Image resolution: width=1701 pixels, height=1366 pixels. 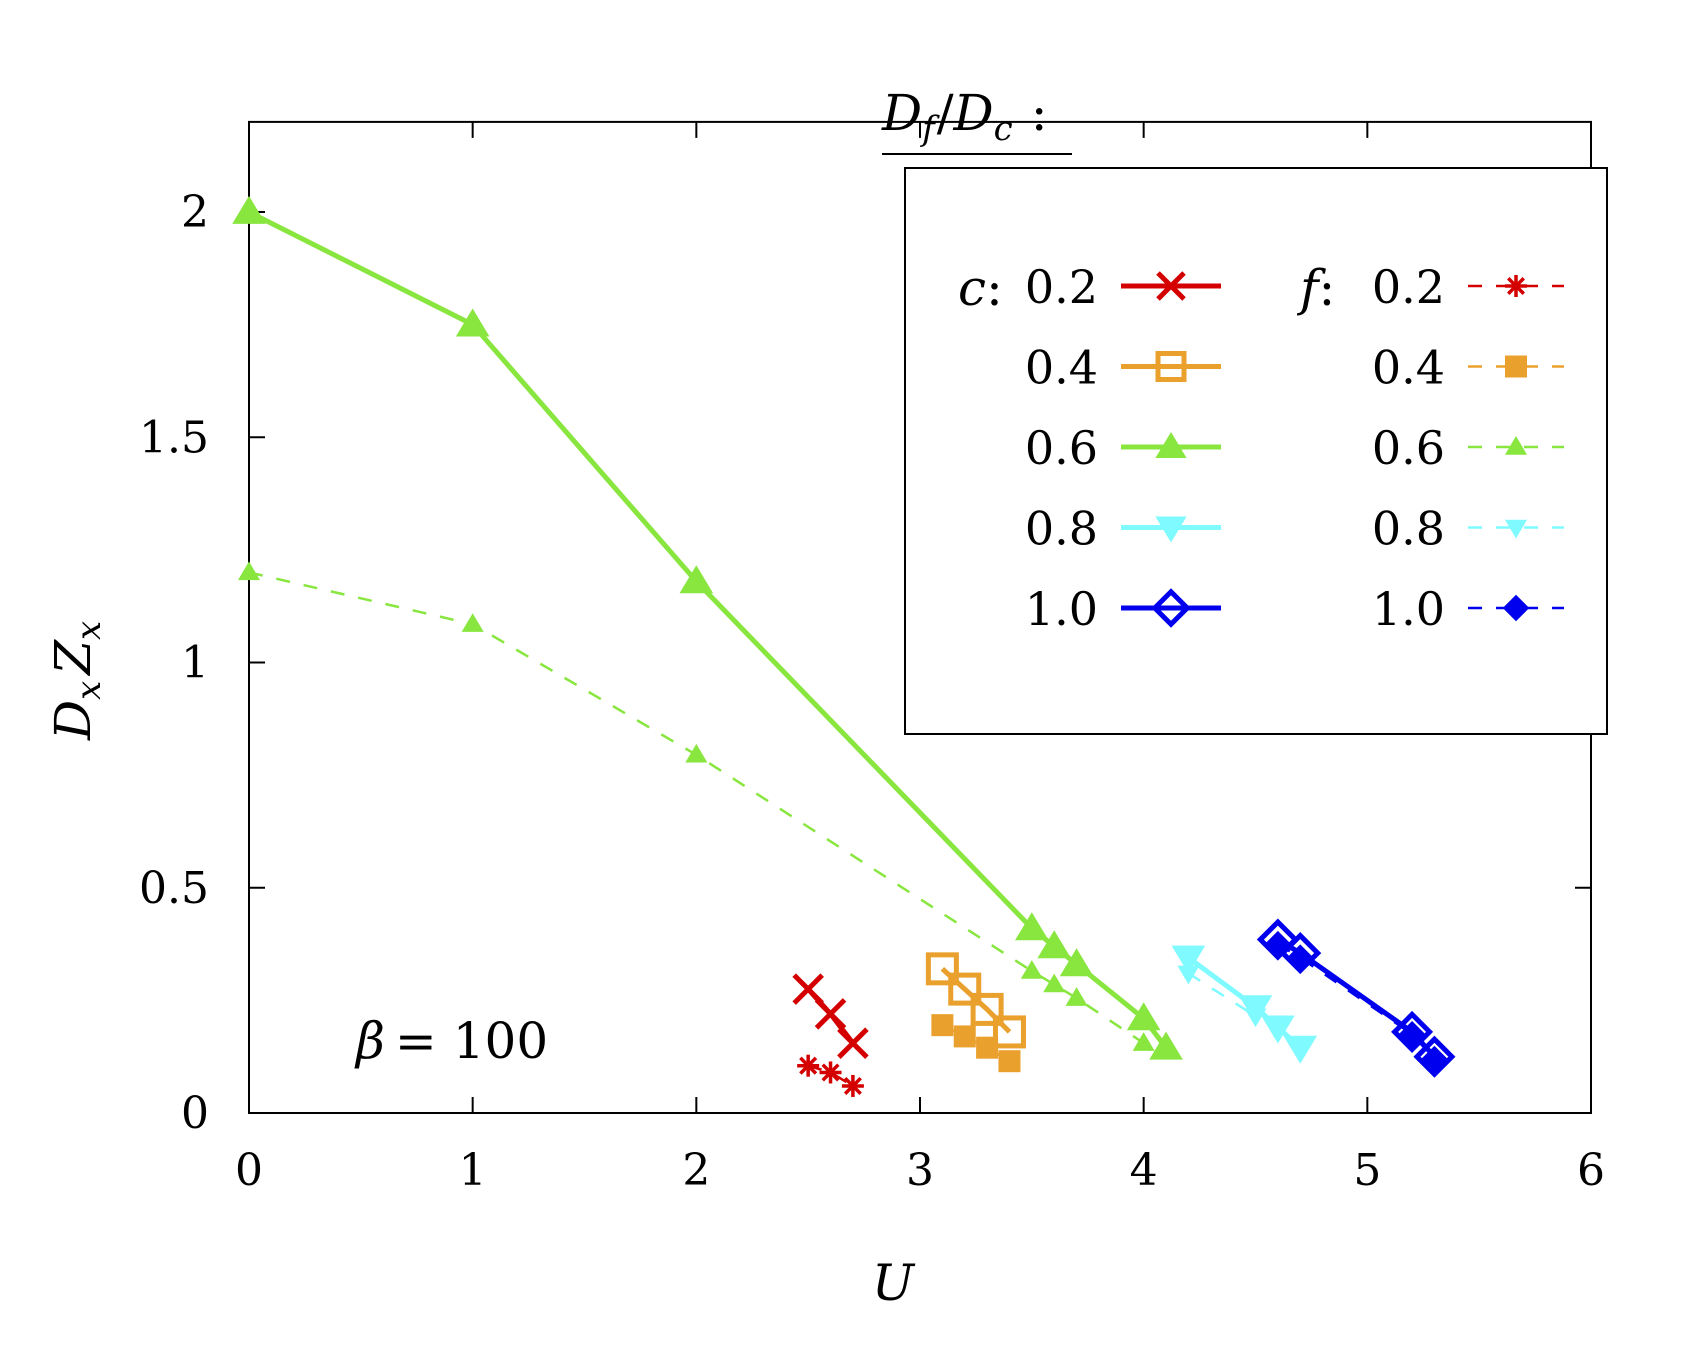 I want to click on legend-col-c-label: c:, so click(x=980, y=288).